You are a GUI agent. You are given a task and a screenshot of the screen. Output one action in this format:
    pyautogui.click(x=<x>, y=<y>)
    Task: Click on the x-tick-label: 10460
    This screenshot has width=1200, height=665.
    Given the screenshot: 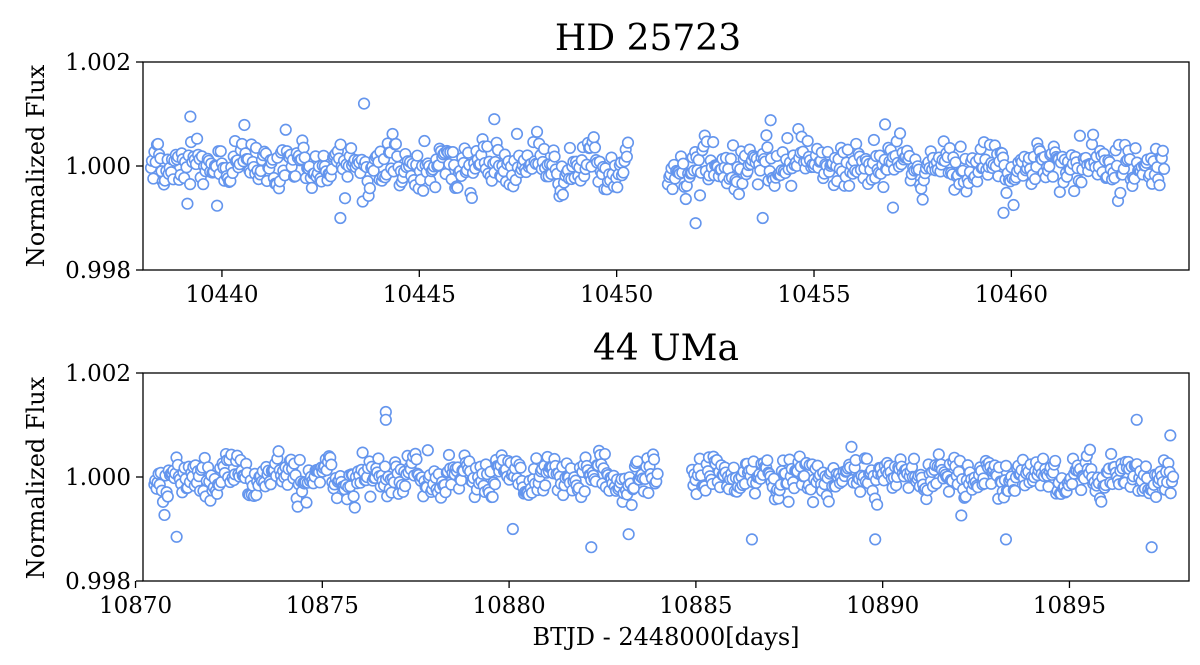 What is the action you would take?
    pyautogui.click(x=1011, y=295)
    